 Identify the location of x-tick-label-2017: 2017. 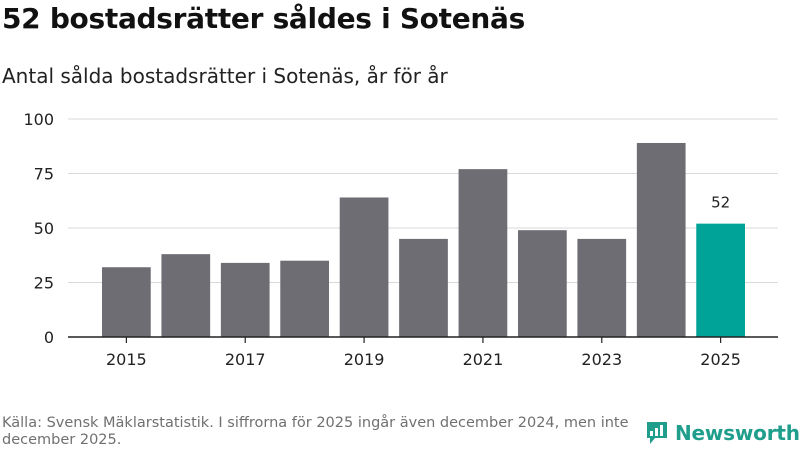
(245, 359).